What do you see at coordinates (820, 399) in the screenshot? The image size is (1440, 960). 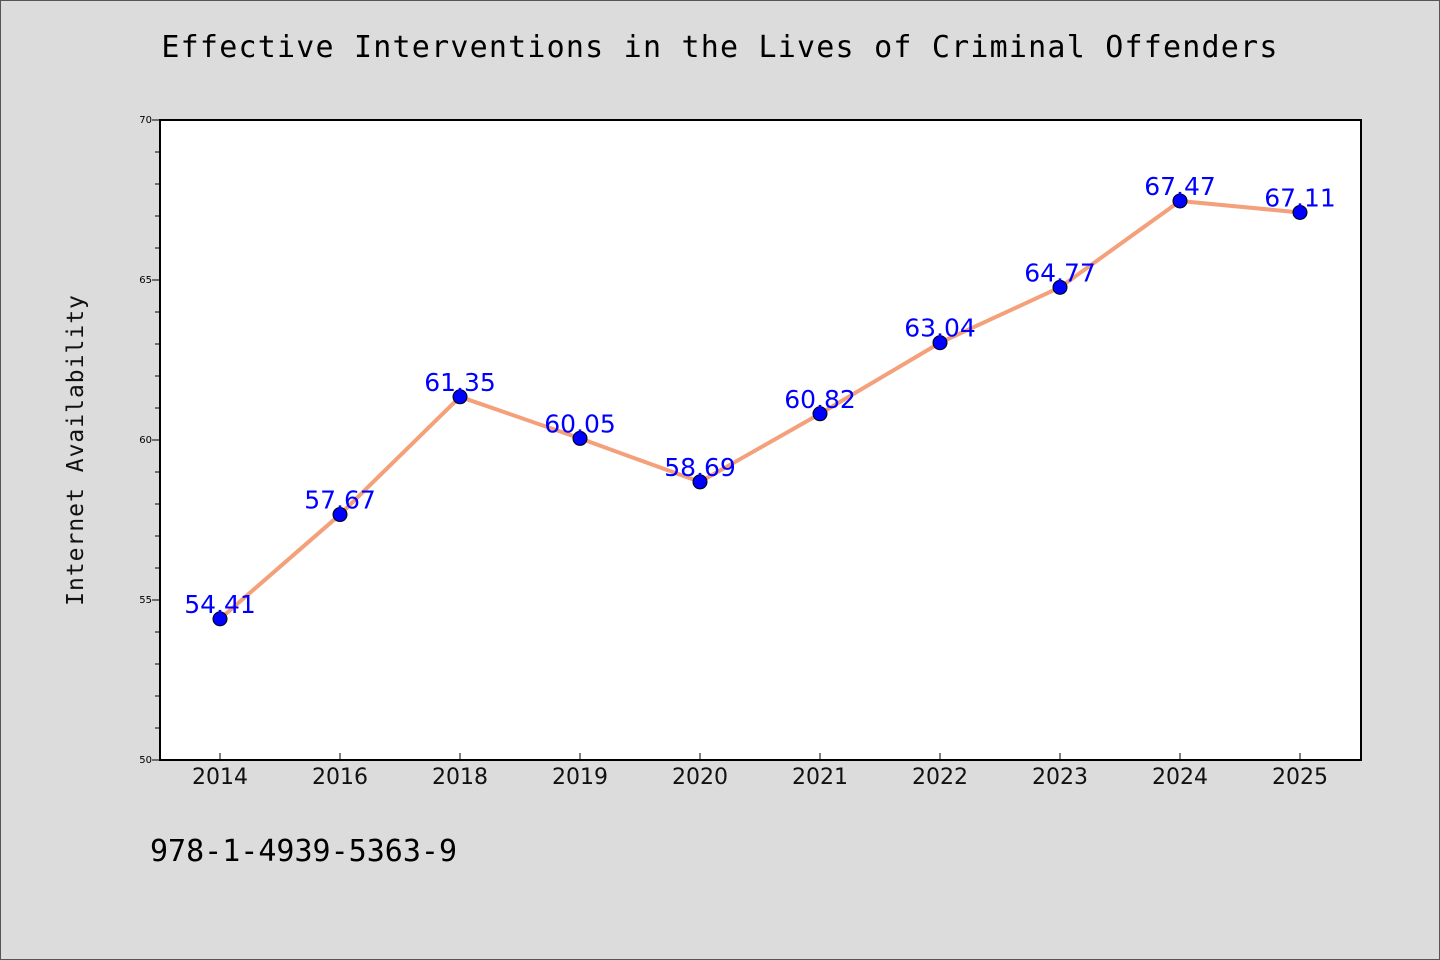 I see `data-label: 60.82` at bounding box center [820, 399].